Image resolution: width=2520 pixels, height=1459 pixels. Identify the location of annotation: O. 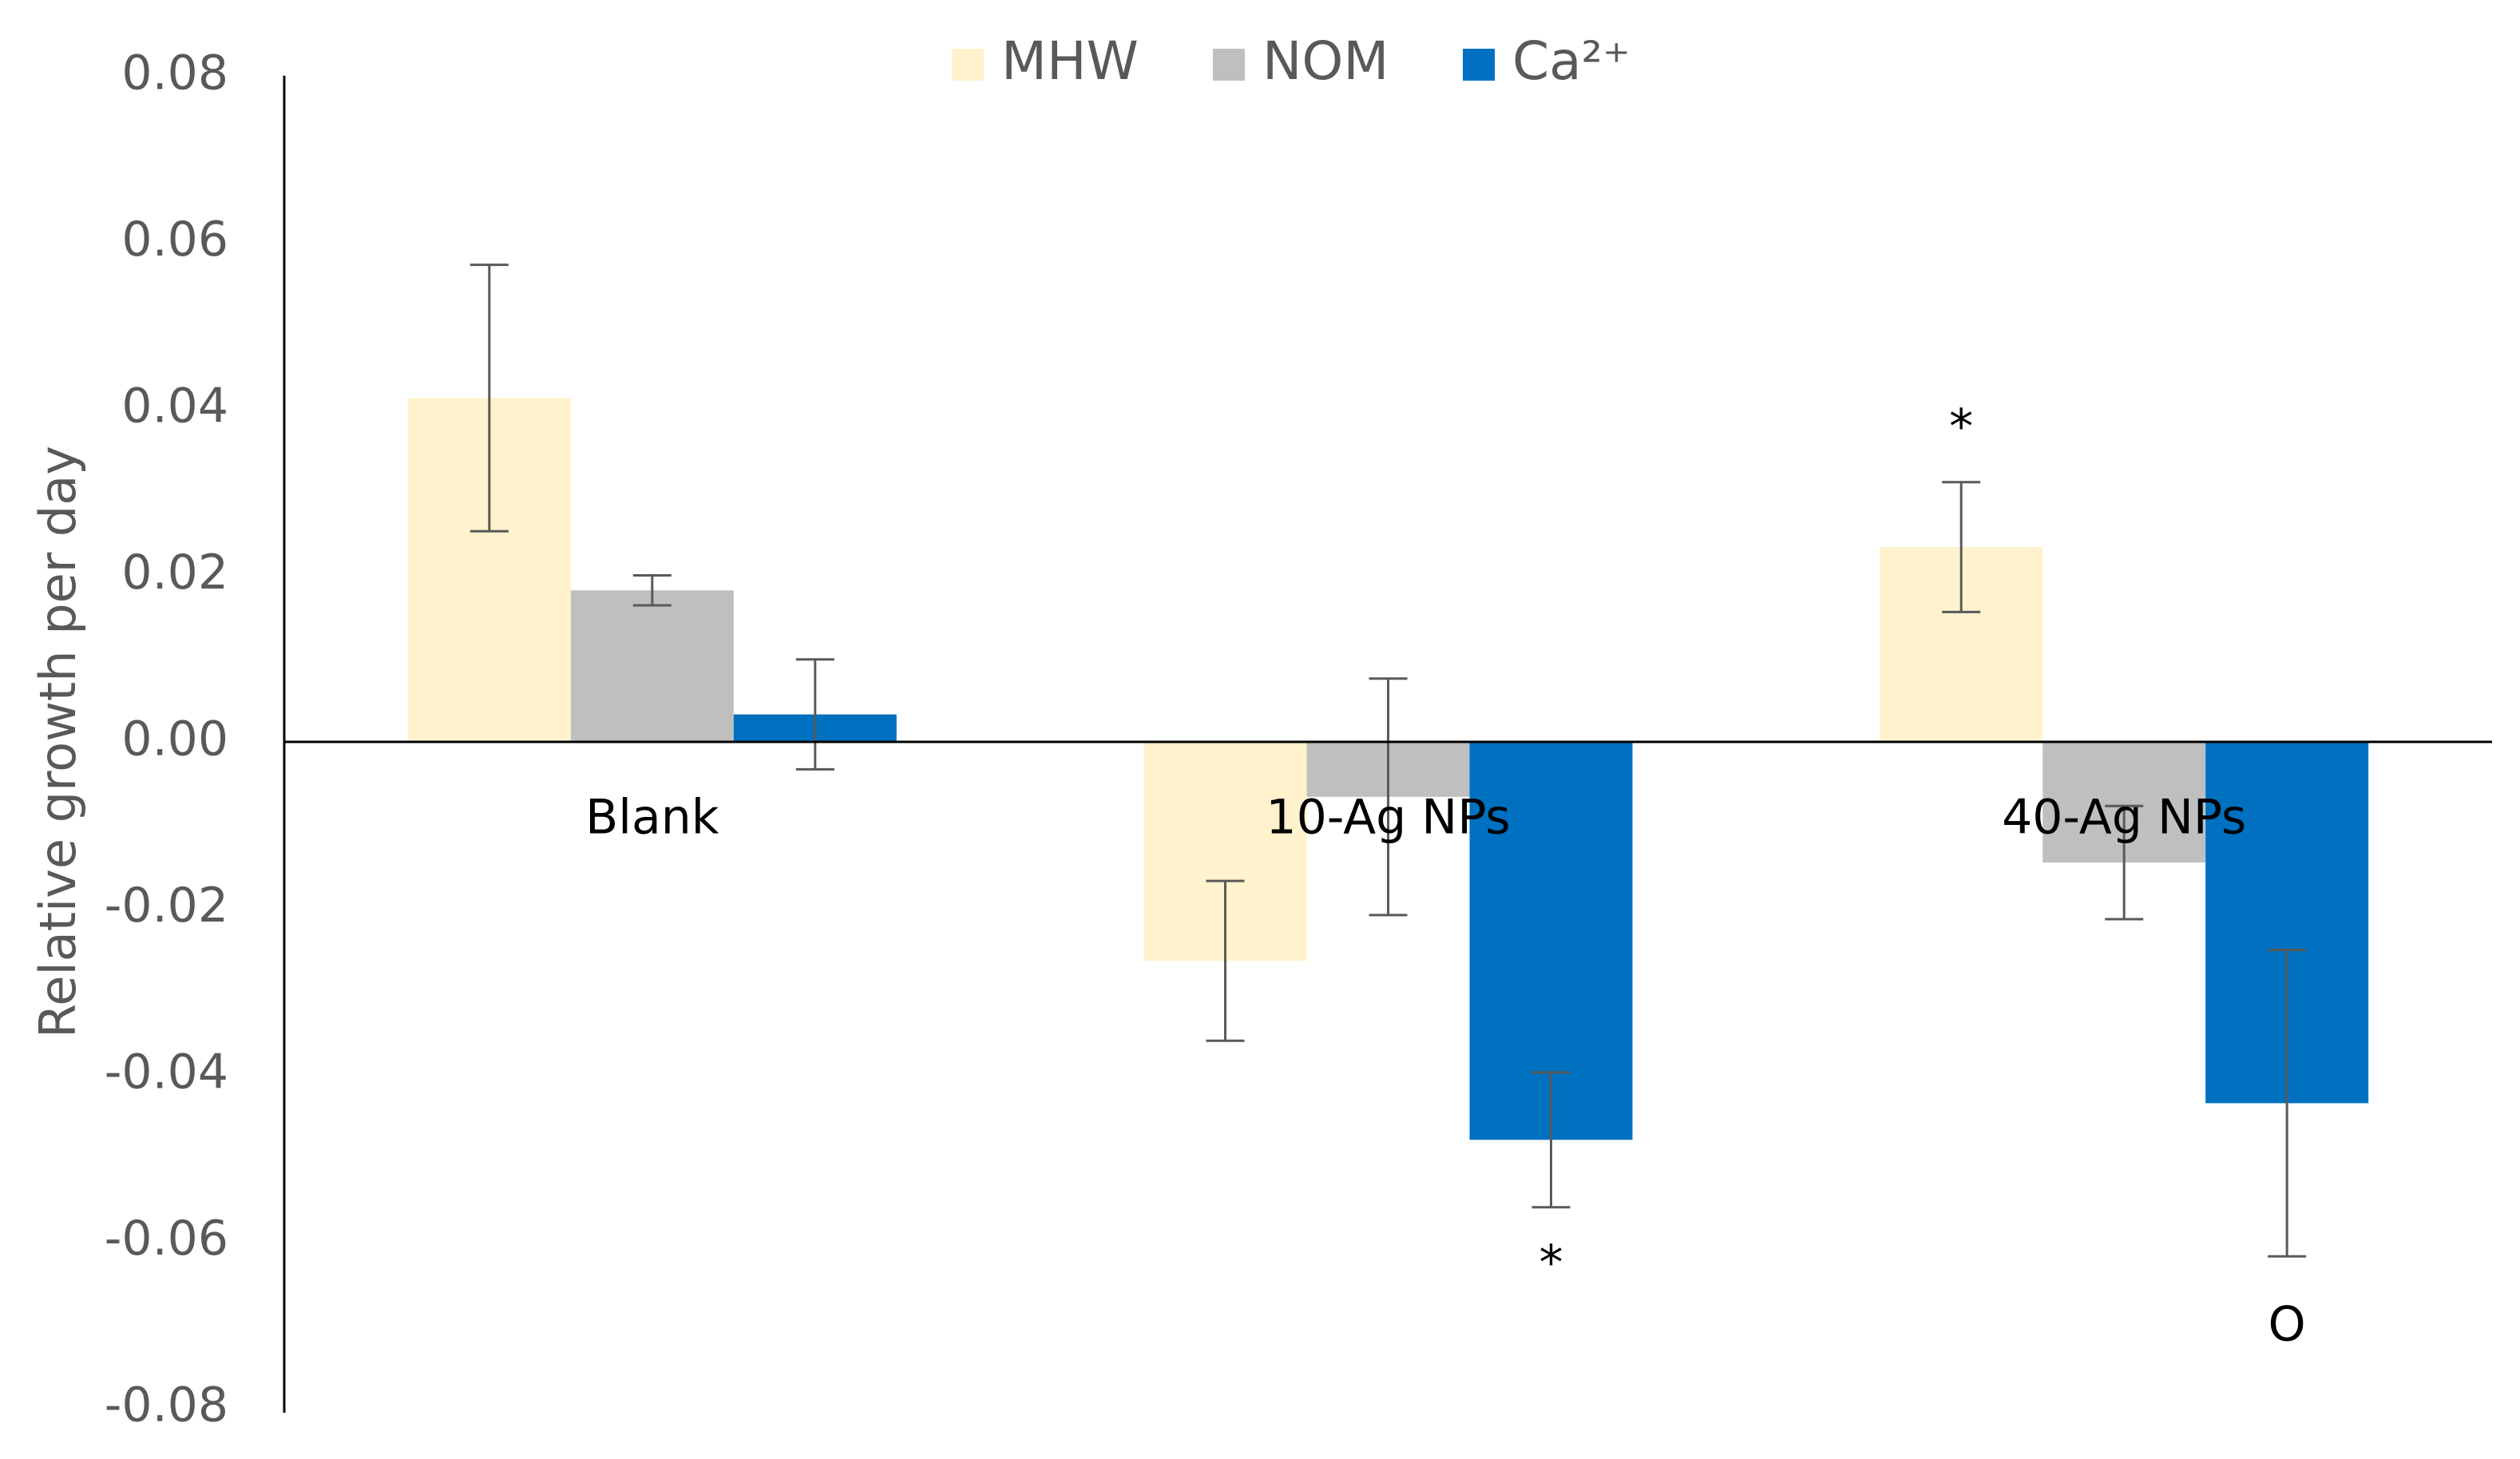
(2287, 1325).